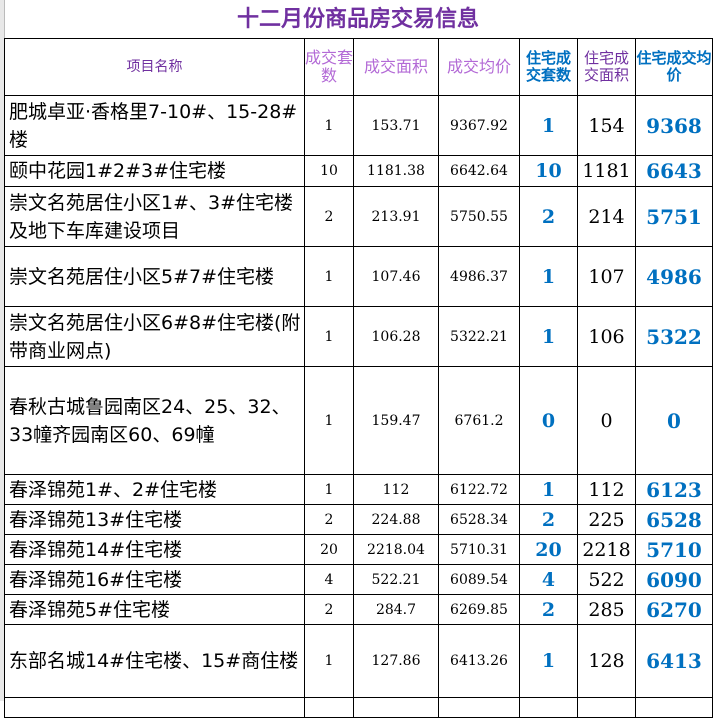 This screenshot has width=716, height=718. What do you see at coordinates (396, 519) in the screenshot?
I see `cell-area: 224.88` at bounding box center [396, 519].